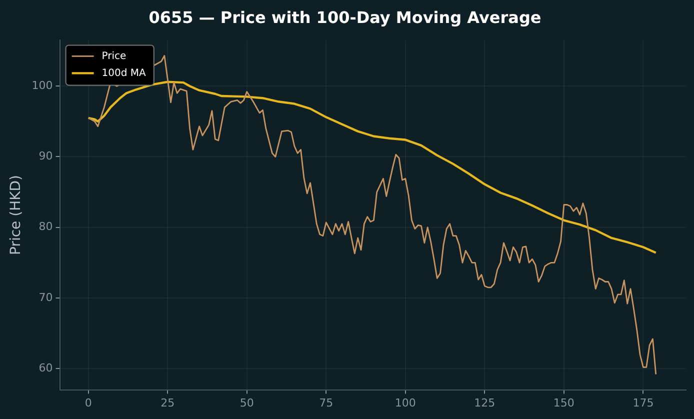 This screenshot has height=419, width=694. Describe the element at coordinates (247, 403) in the screenshot. I see `x-tick-label: 50` at that location.